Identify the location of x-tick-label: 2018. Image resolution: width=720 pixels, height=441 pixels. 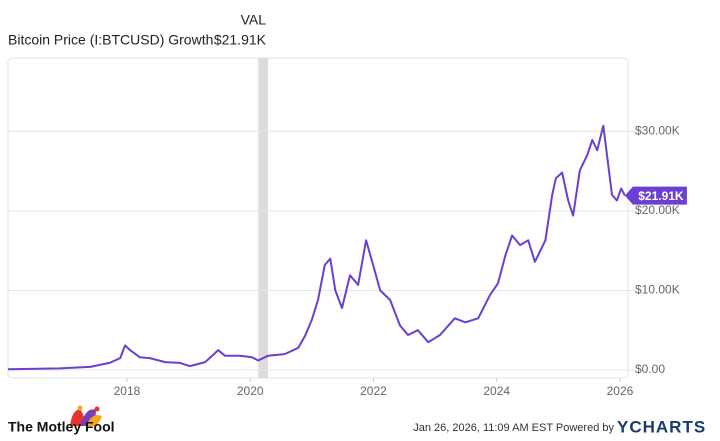
(127, 391).